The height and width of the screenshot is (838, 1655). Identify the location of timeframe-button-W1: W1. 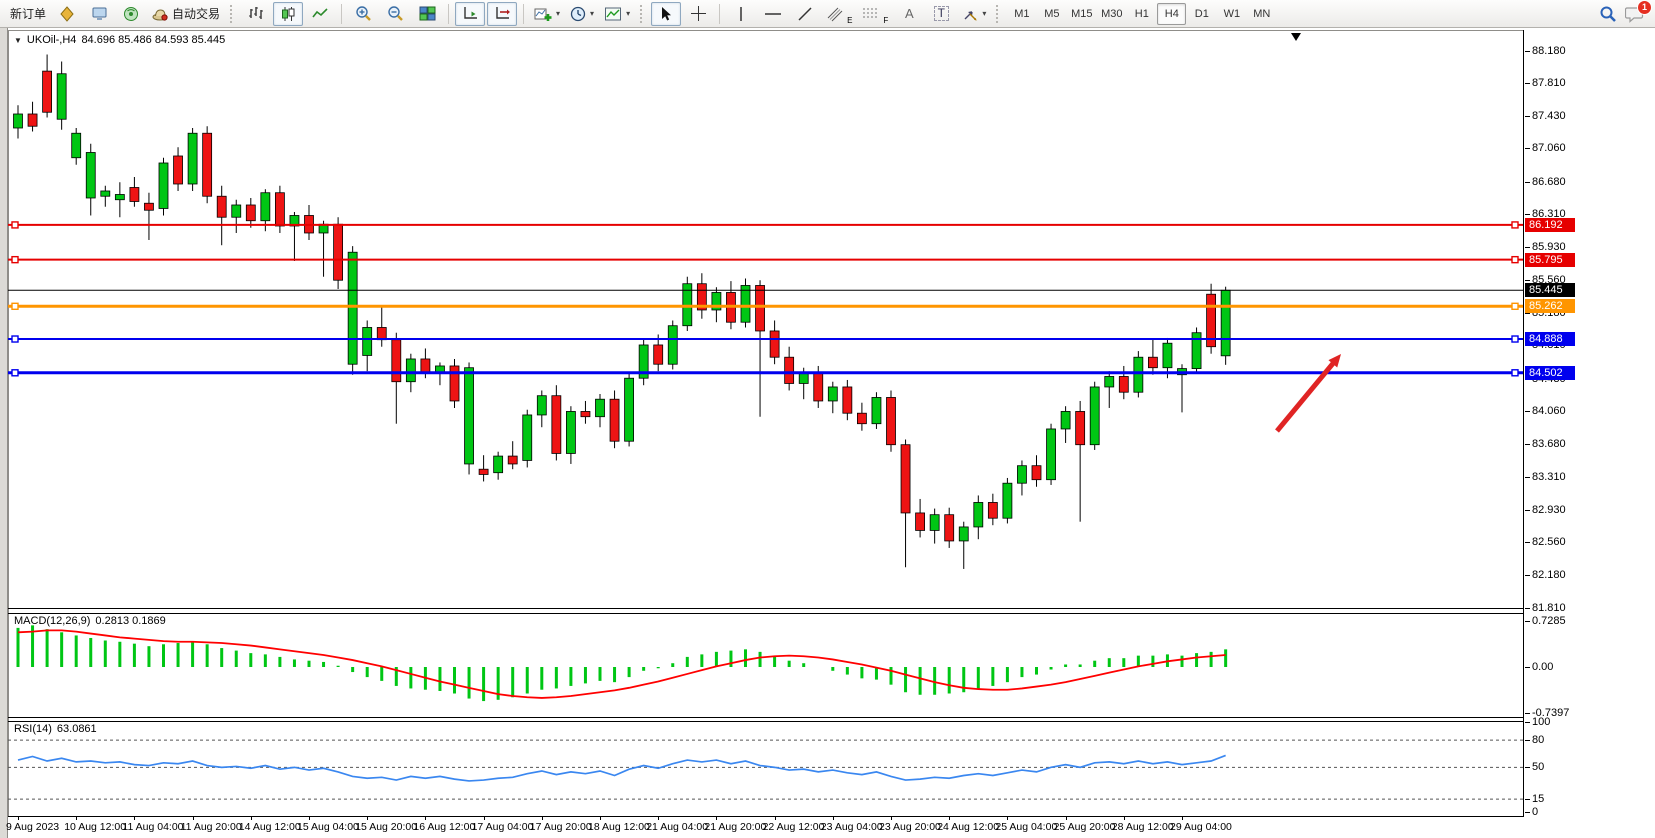
(1232, 13).